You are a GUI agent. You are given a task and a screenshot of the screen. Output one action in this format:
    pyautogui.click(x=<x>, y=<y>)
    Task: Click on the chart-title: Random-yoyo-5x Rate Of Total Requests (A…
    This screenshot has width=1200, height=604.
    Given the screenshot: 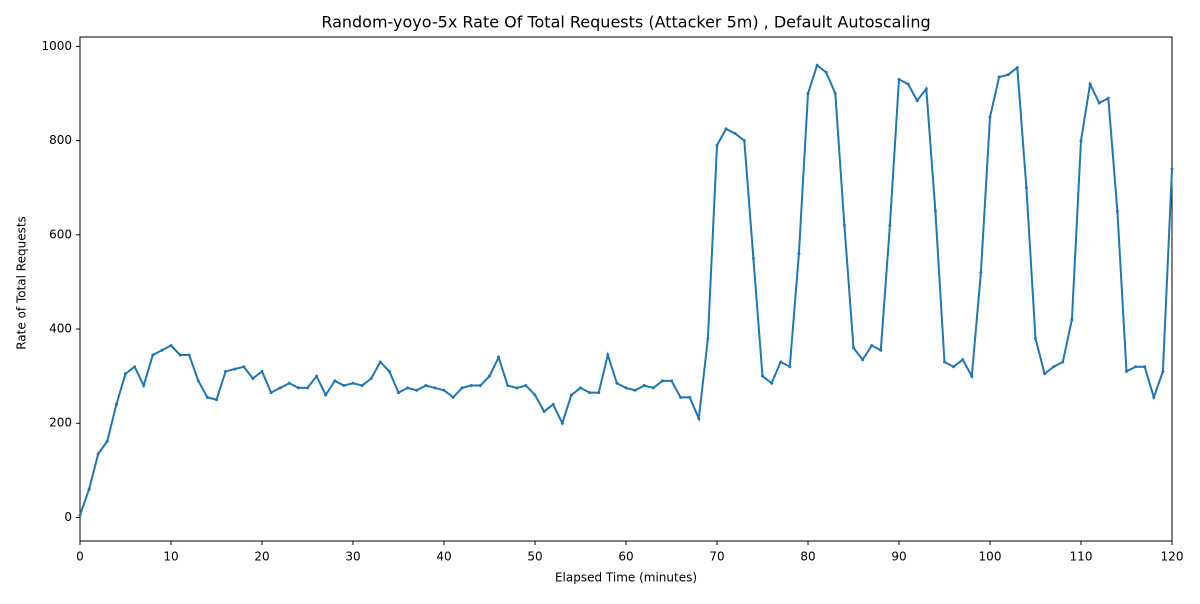 What is the action you would take?
    pyautogui.click(x=625, y=22)
    